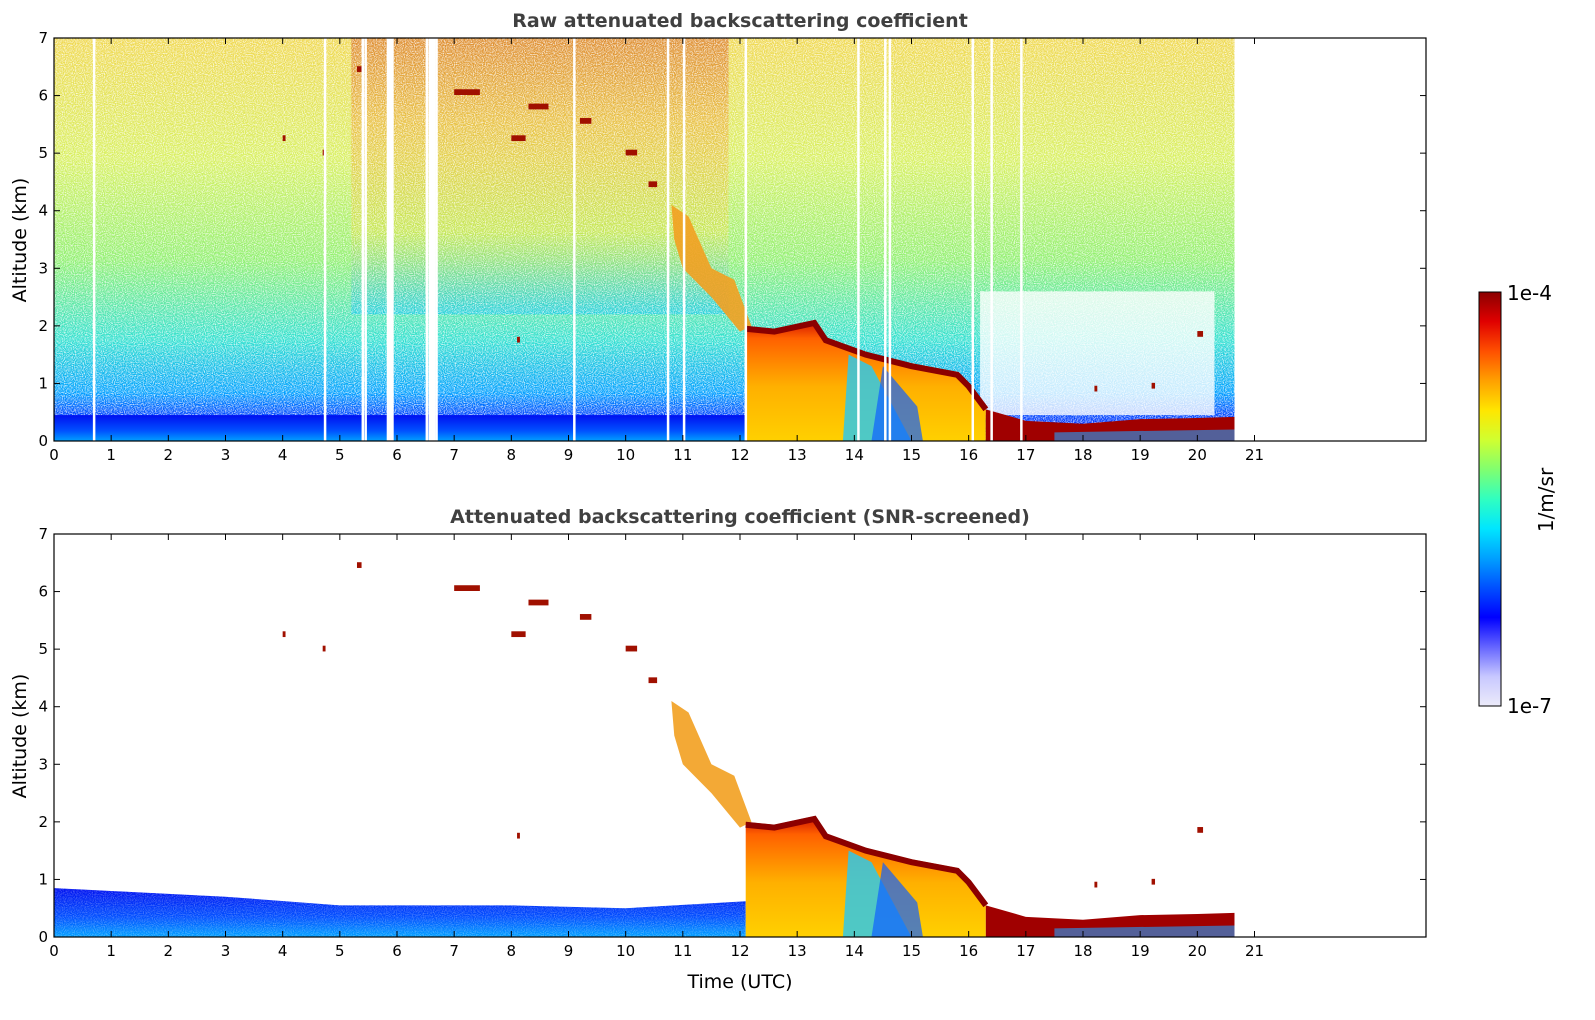  I want to click on y-tick-label: 3, so click(43, 268).